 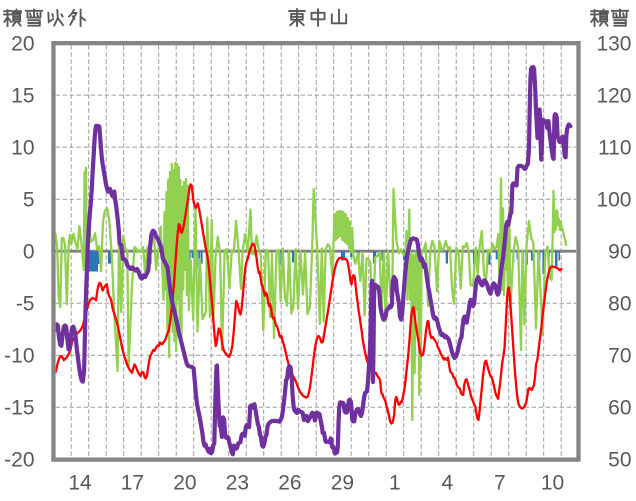 I want to click on svg-text: 1, so click(x=395, y=483).